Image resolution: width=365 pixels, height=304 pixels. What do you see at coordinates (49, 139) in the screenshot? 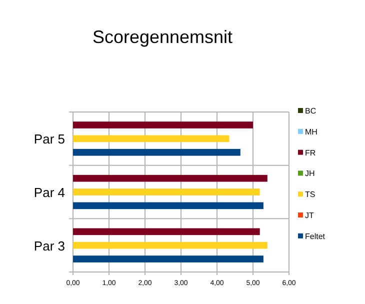
I see `y-tick-label: Par 5` at bounding box center [49, 139].